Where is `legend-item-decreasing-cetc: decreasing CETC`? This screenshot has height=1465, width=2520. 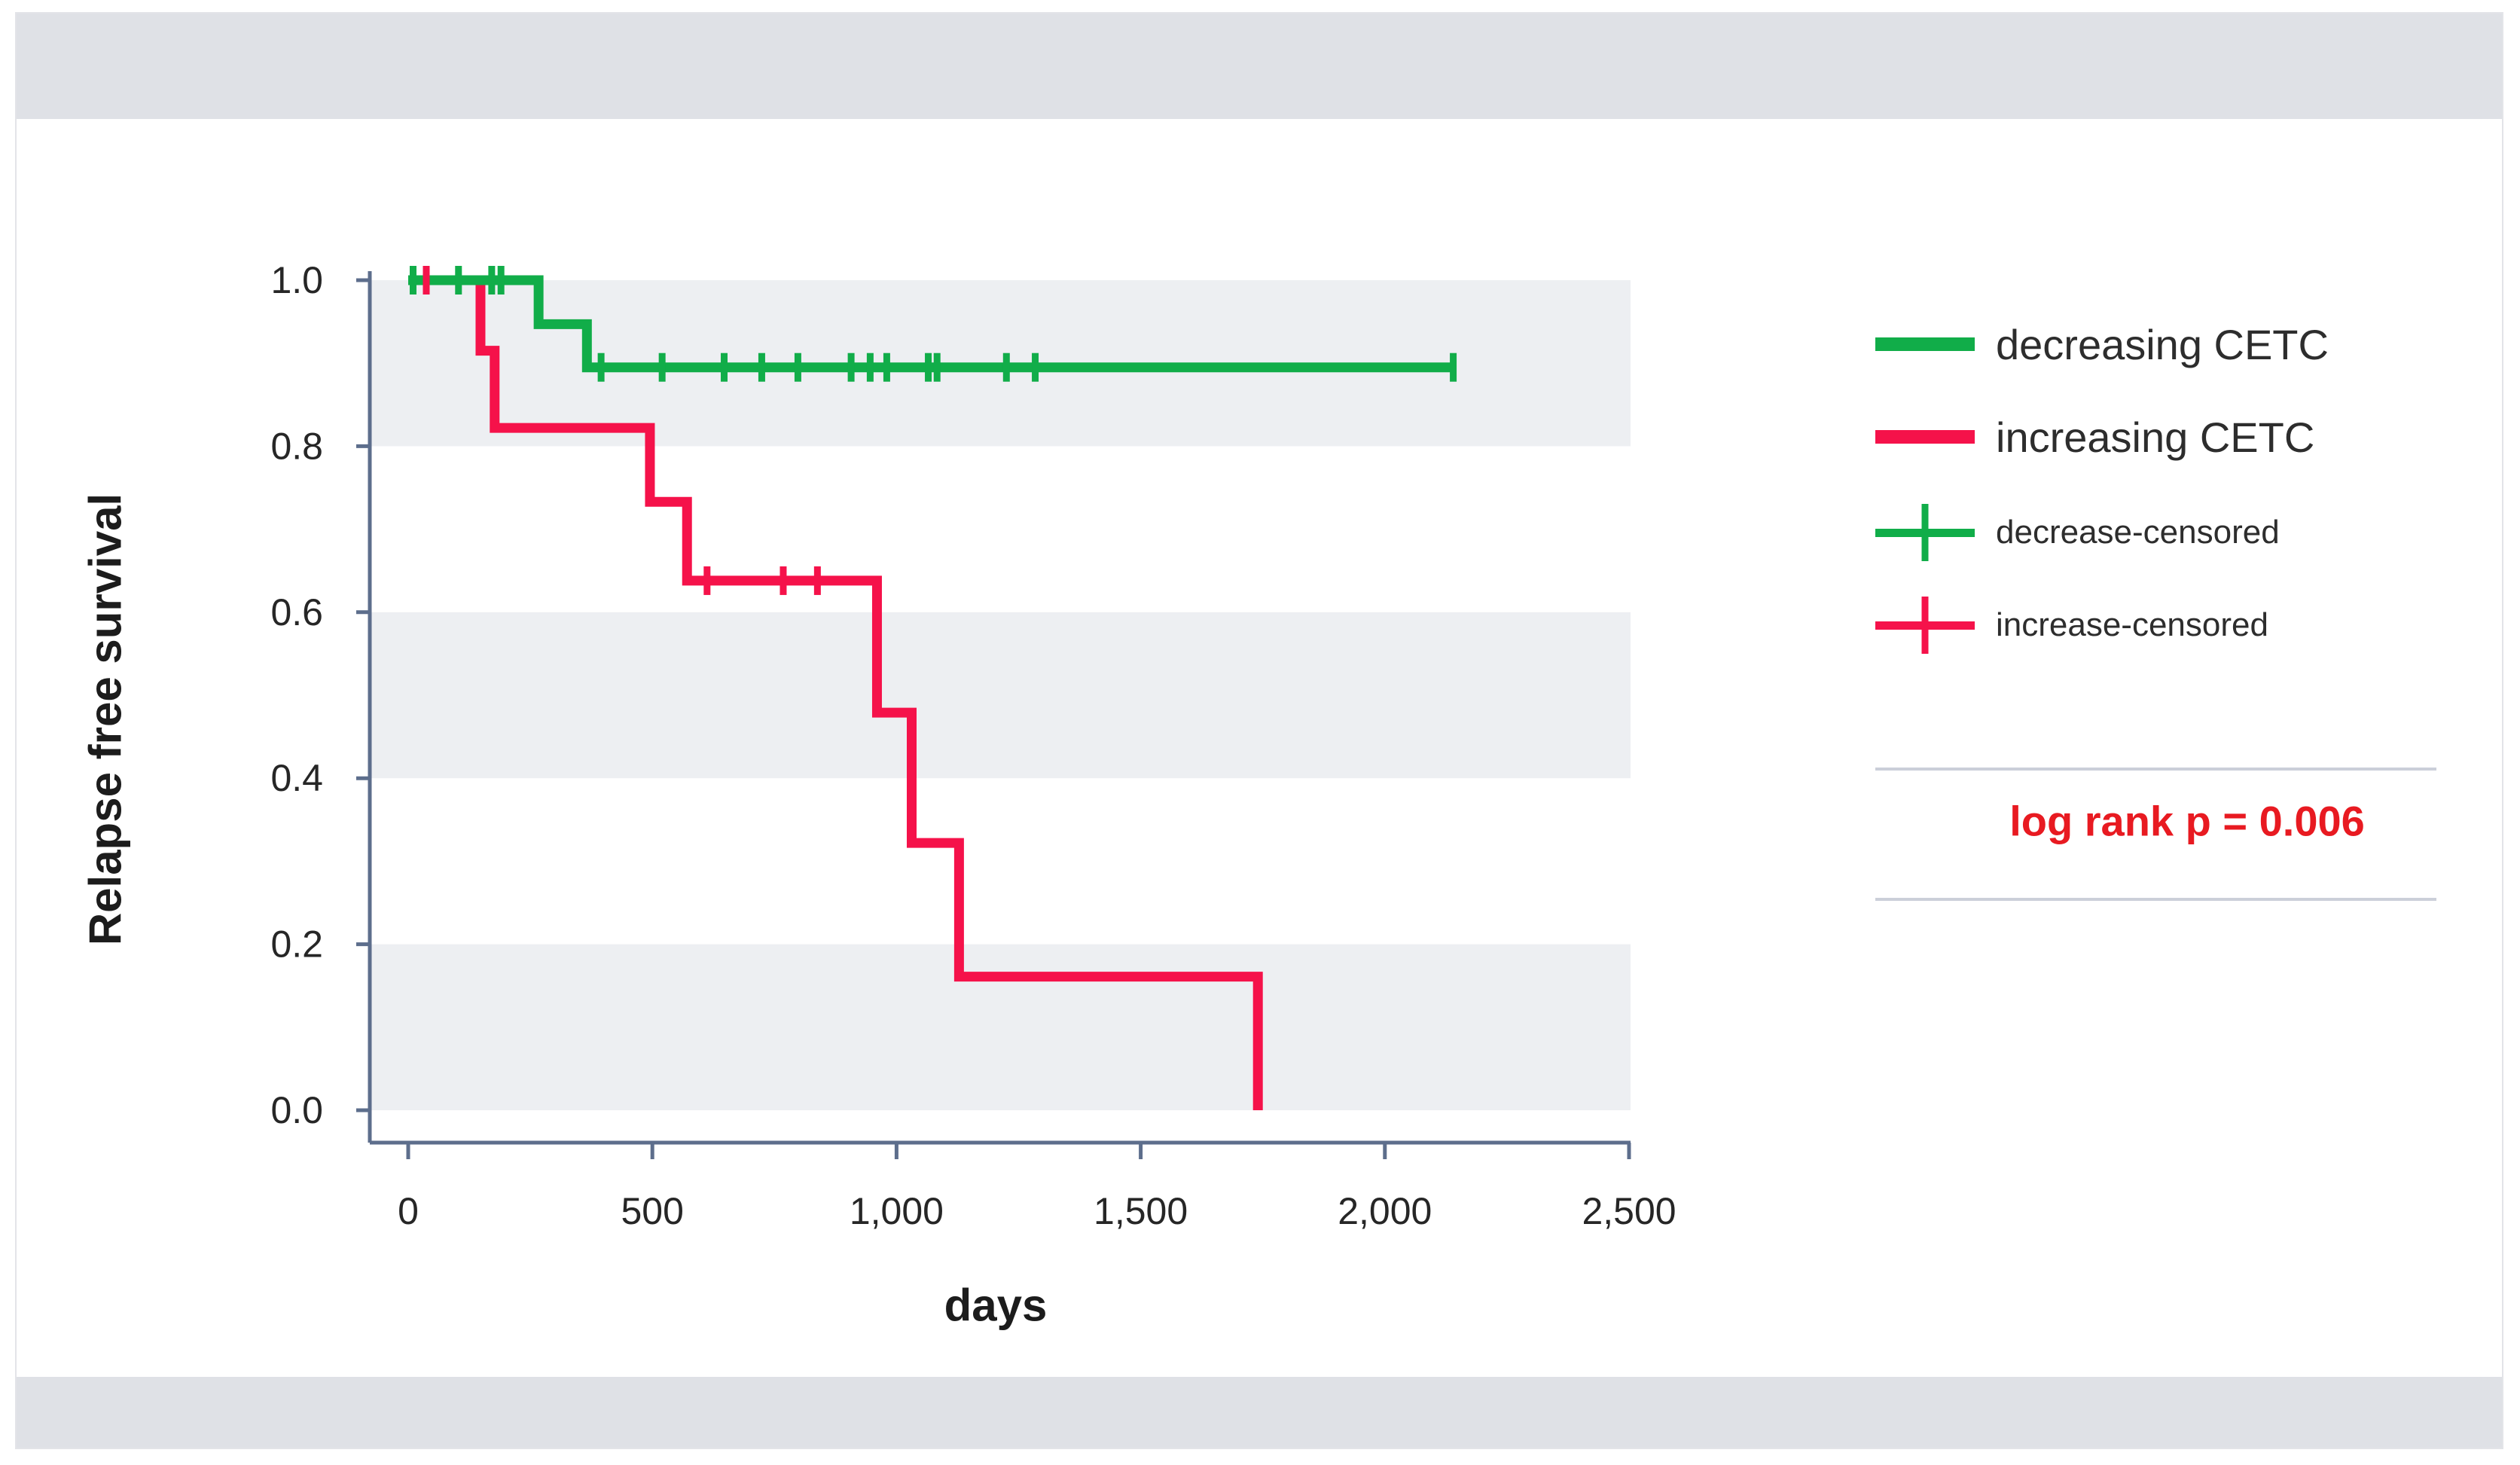 legend-item-decreasing-cetc: decreasing CETC is located at coordinates (2102, 344).